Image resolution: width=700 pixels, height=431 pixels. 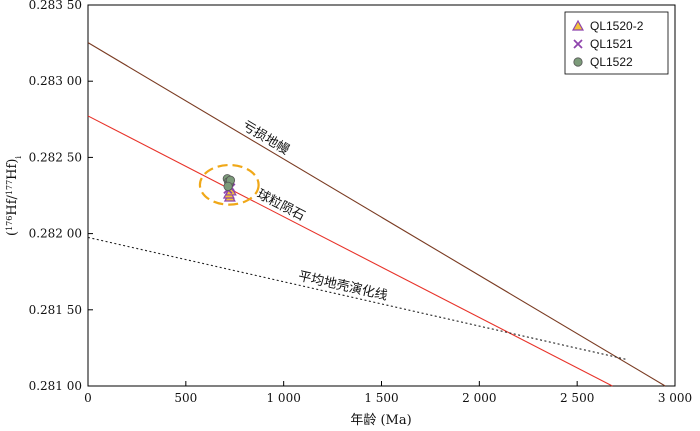 I want to click on x-tick-label: 1 000, so click(x=283, y=398).